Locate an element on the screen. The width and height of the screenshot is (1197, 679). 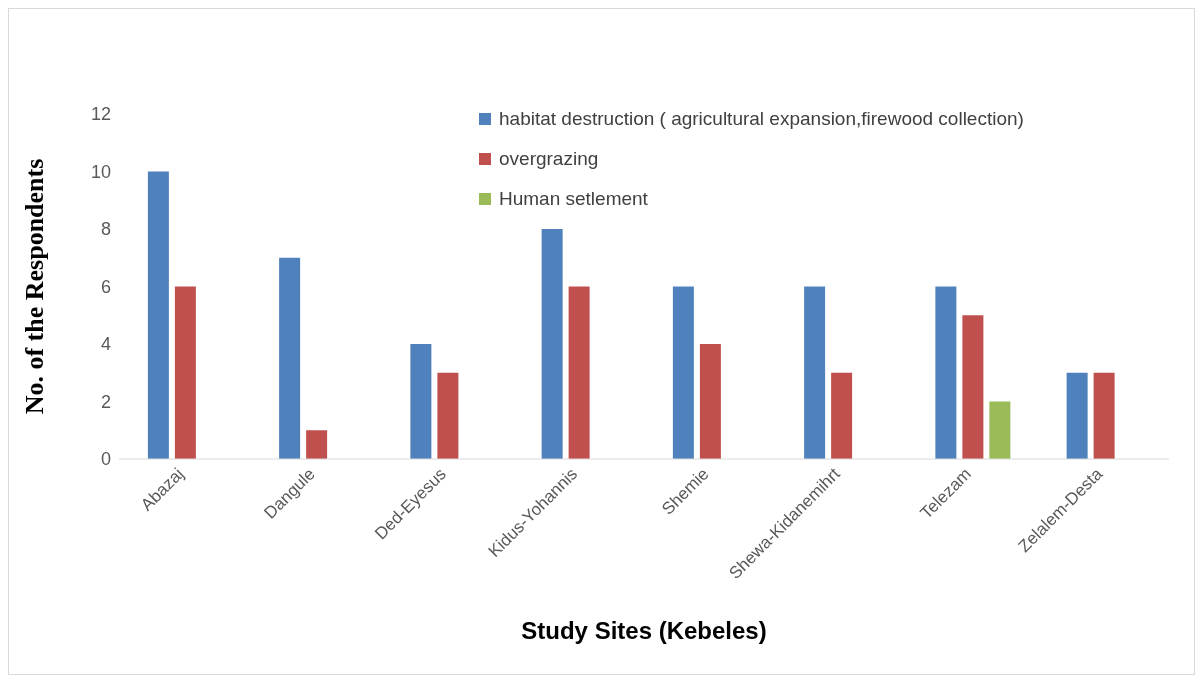
y-tick-label: 8 is located at coordinates (105, 229).